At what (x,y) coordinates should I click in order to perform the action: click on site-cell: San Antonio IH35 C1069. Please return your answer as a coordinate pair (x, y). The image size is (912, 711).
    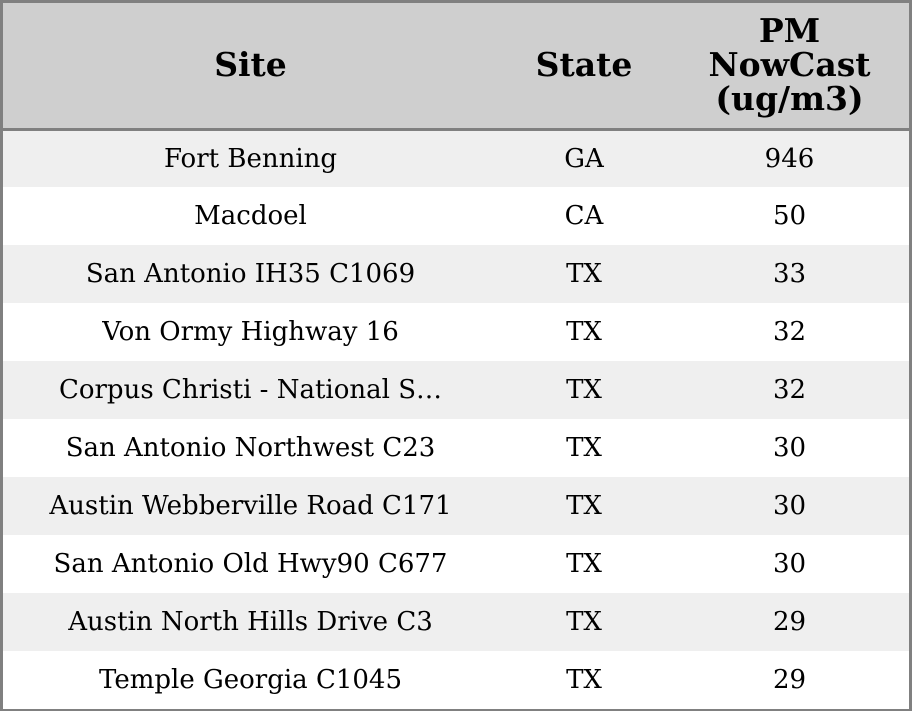
    Looking at the image, I should click on (250, 274).